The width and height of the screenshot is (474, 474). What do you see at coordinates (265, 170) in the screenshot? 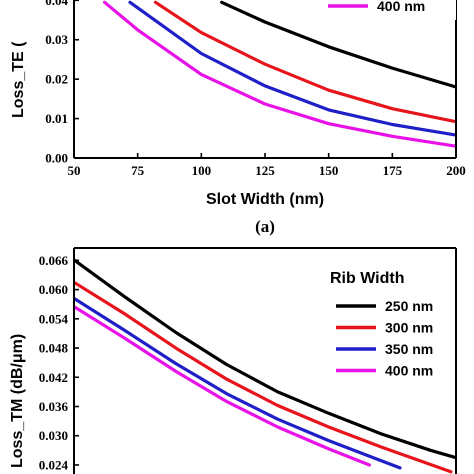
I see `a-x-tick-label: 125` at bounding box center [265, 170].